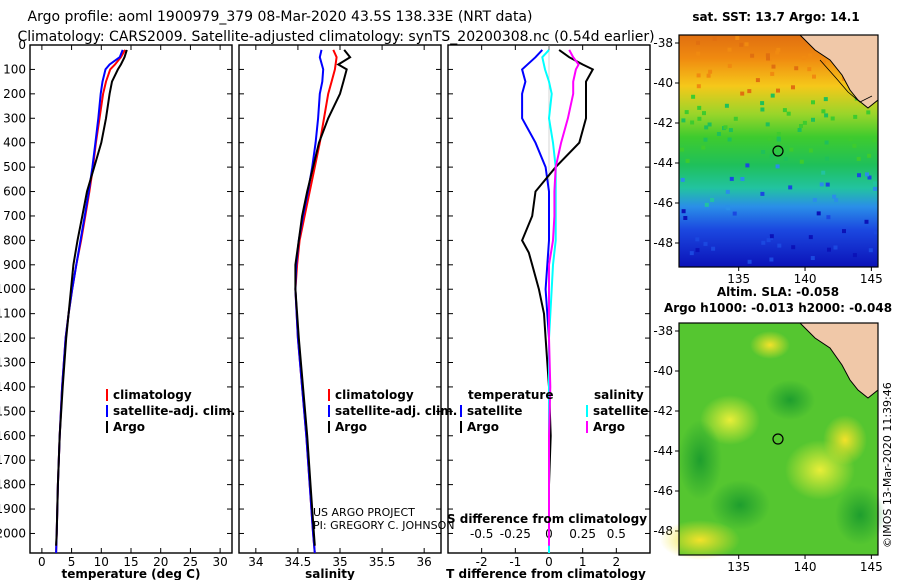 The image size is (900, 580). I want to click on depth-tick-label: 900, so click(14, 265).